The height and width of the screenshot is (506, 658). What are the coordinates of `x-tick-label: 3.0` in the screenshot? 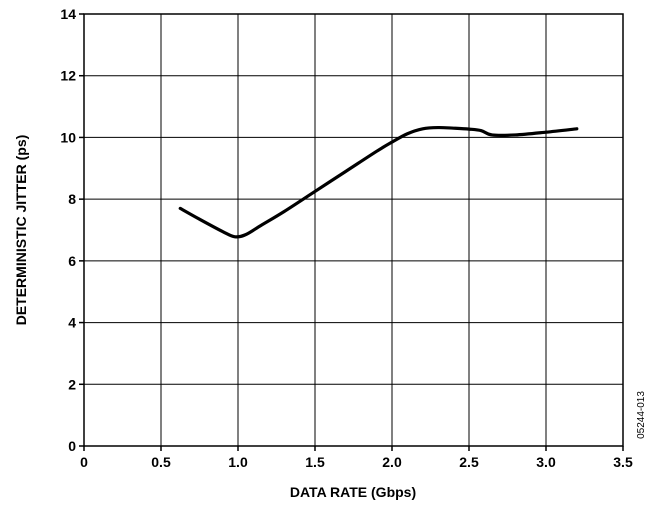 It's located at (546, 462).